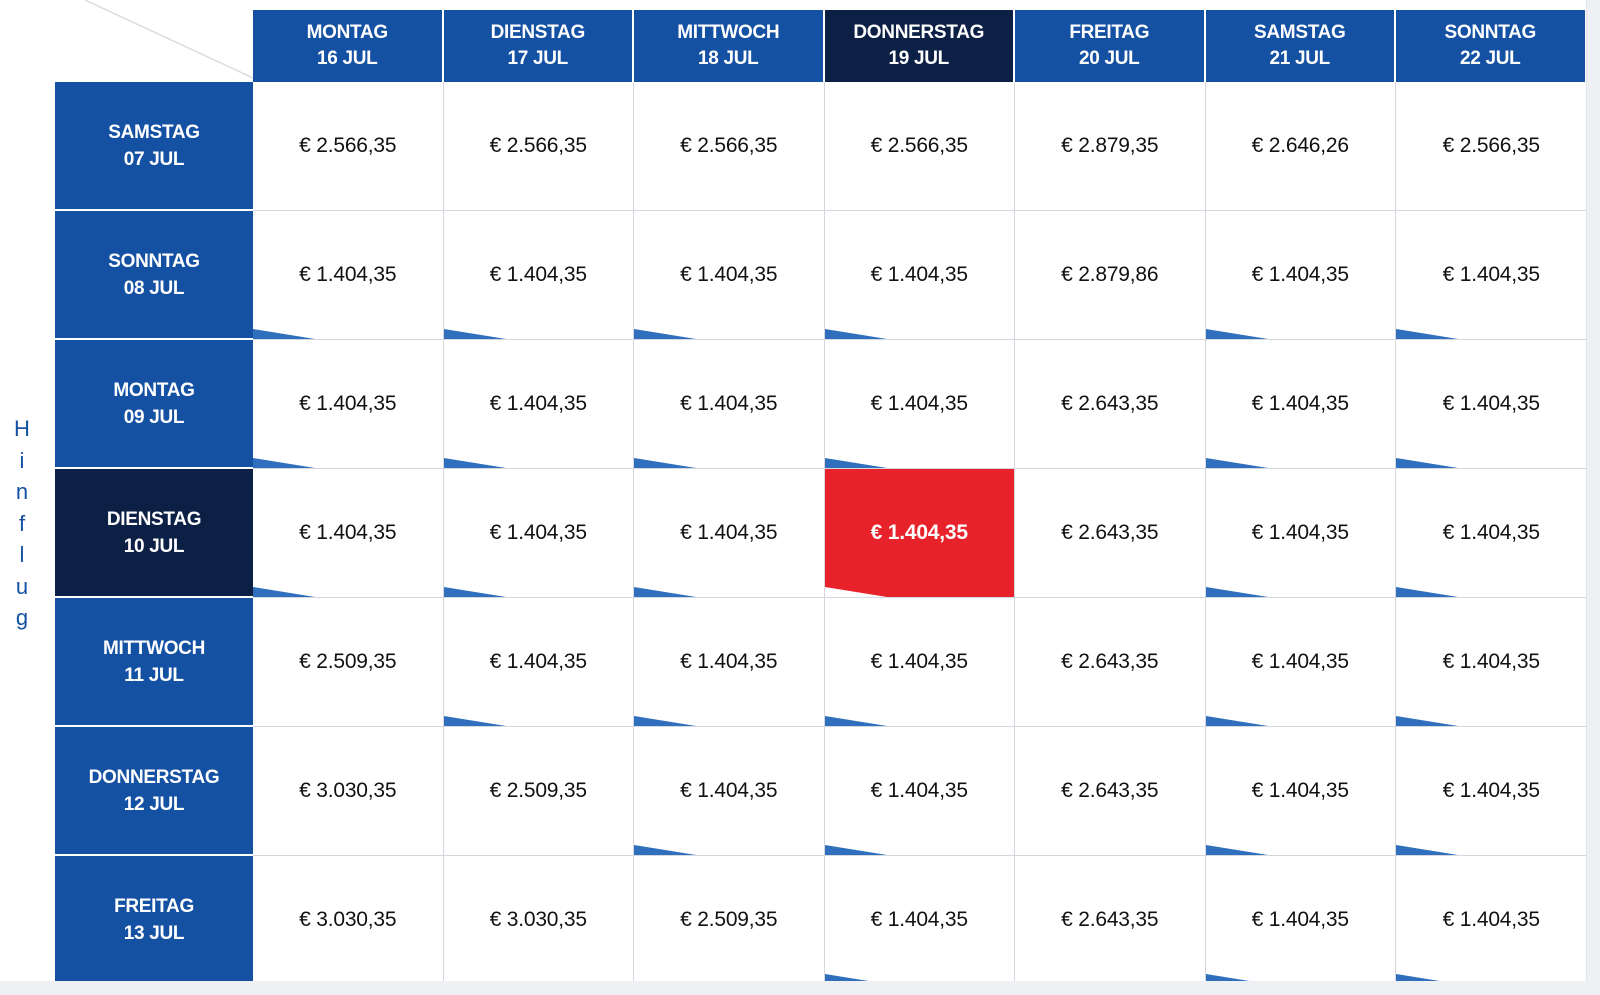  What do you see at coordinates (154, 533) in the screenshot?
I see `departure-date-header-3: DIENSTAG 10 JUL` at bounding box center [154, 533].